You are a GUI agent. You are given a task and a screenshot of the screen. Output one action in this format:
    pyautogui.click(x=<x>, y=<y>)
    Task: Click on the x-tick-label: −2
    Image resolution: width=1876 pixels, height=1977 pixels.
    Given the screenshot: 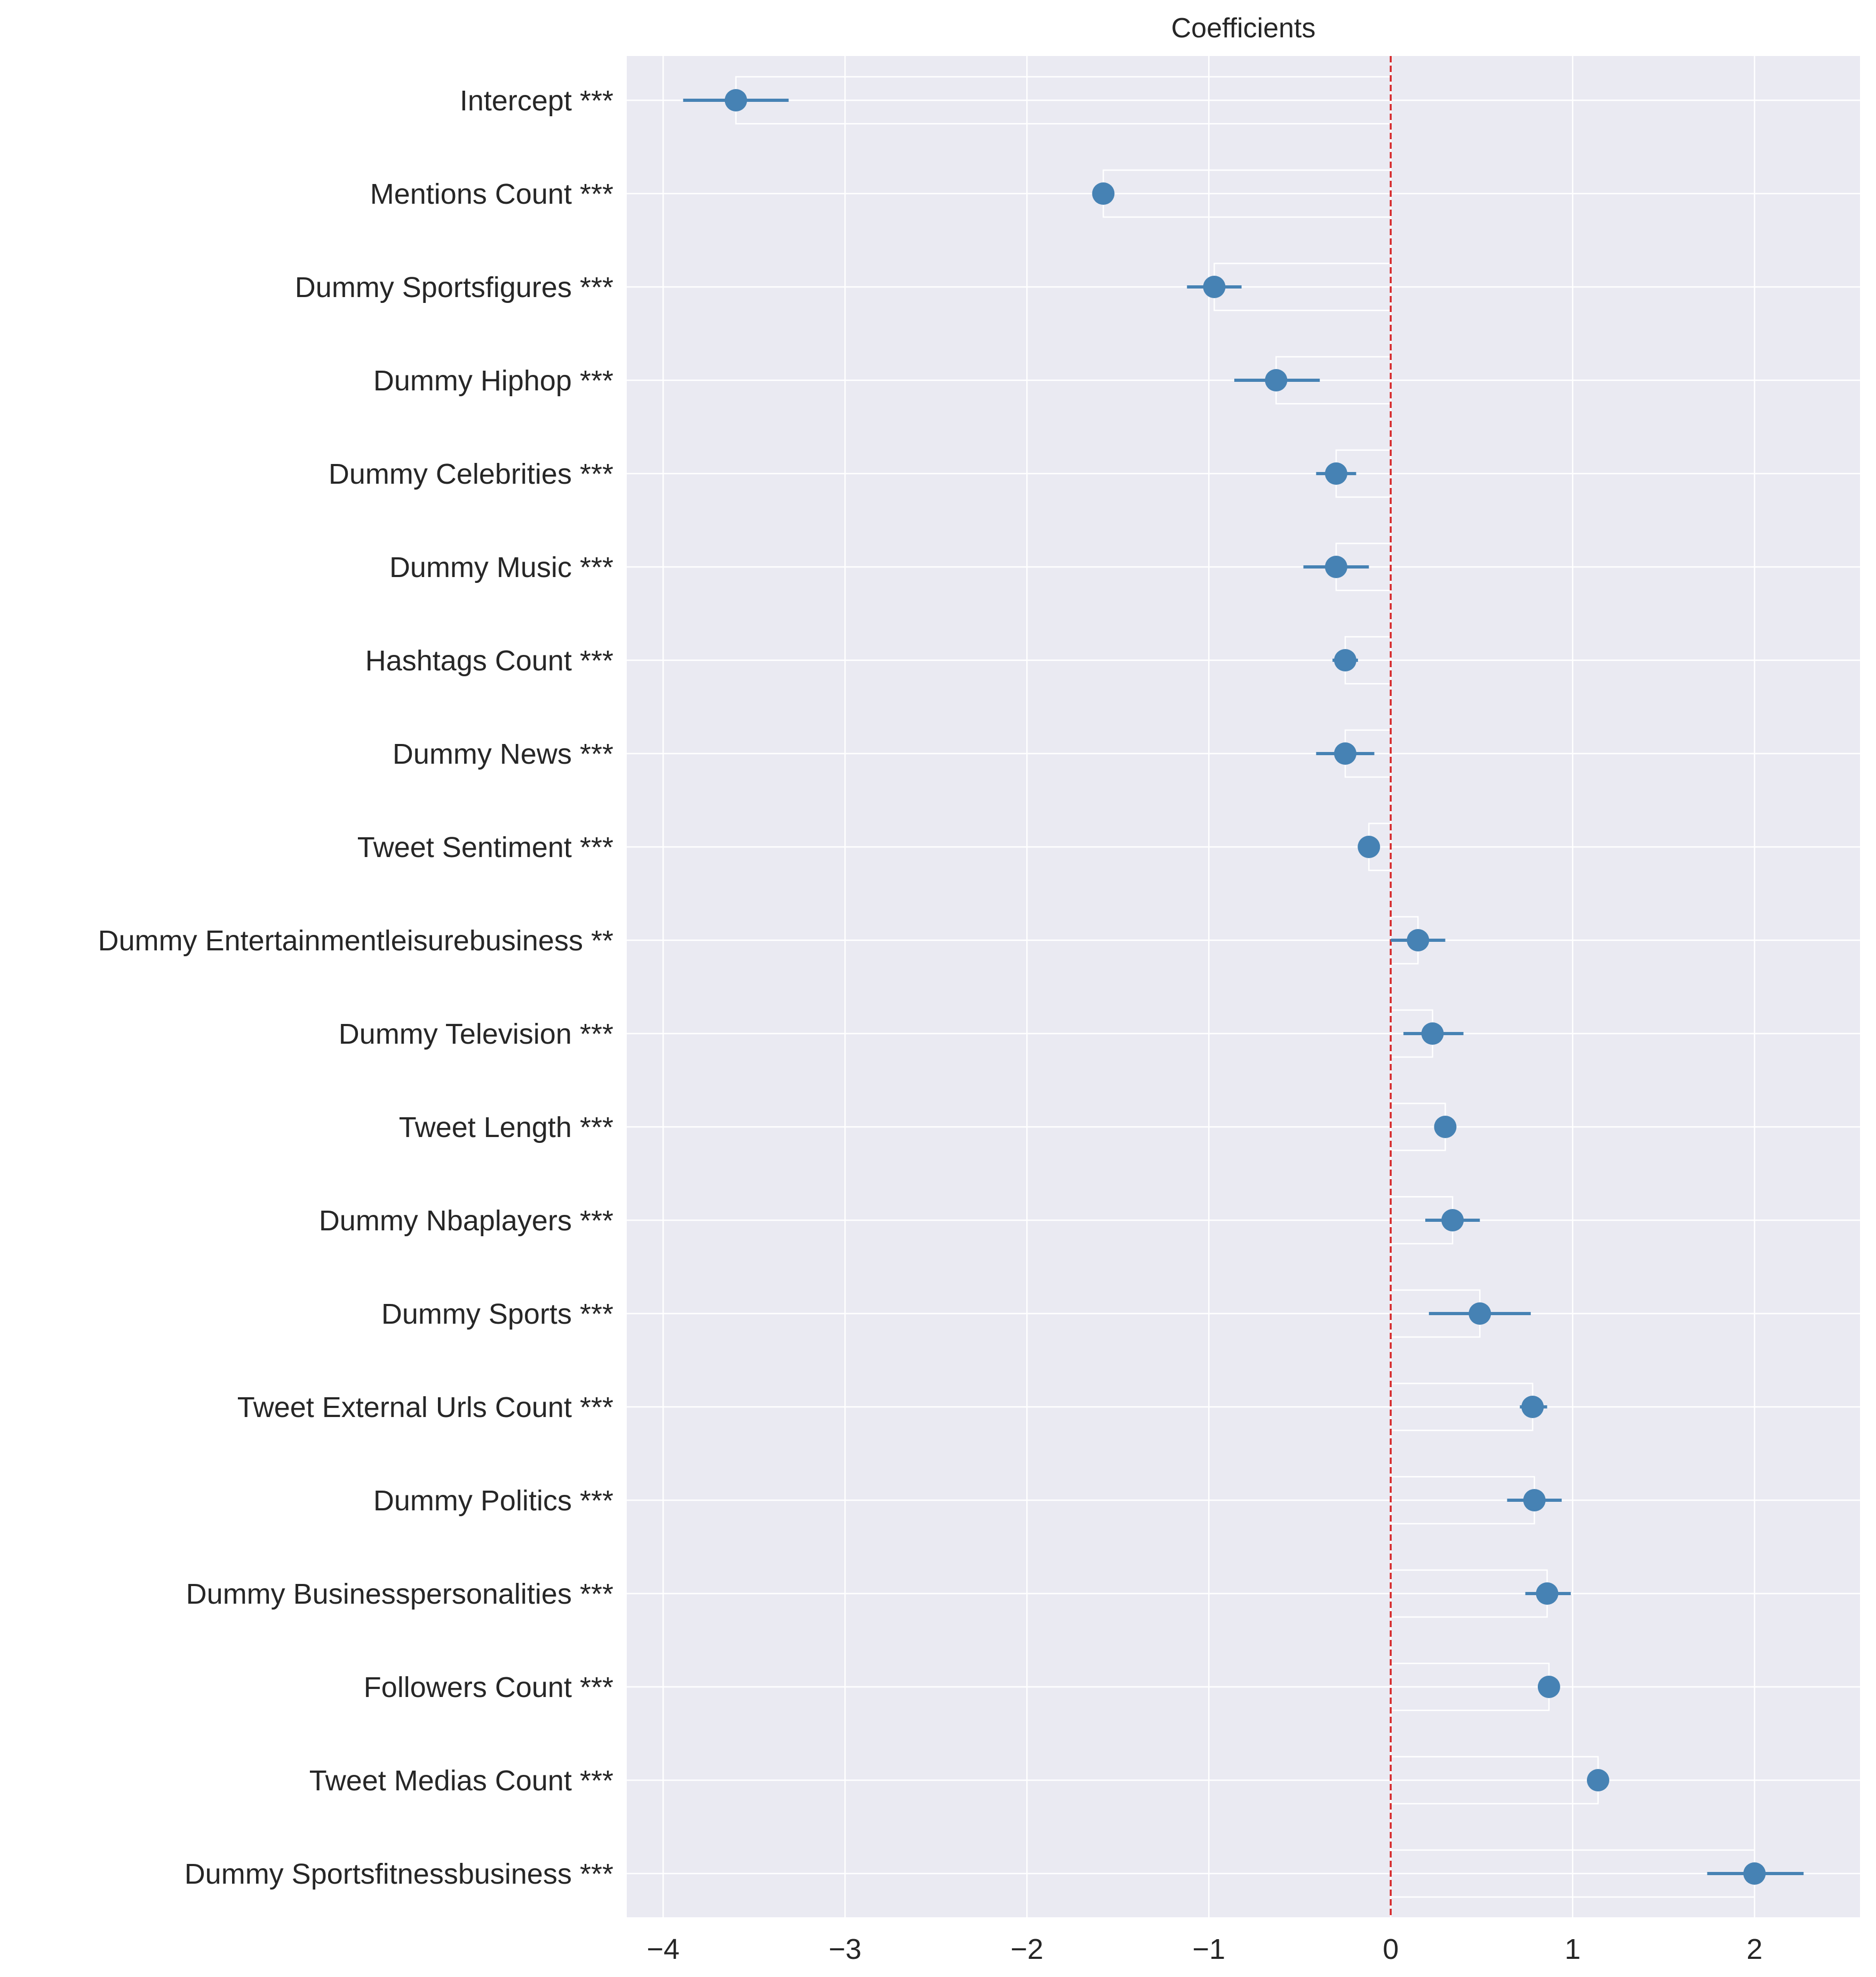 What is the action you would take?
    pyautogui.click(x=1026, y=1949)
    